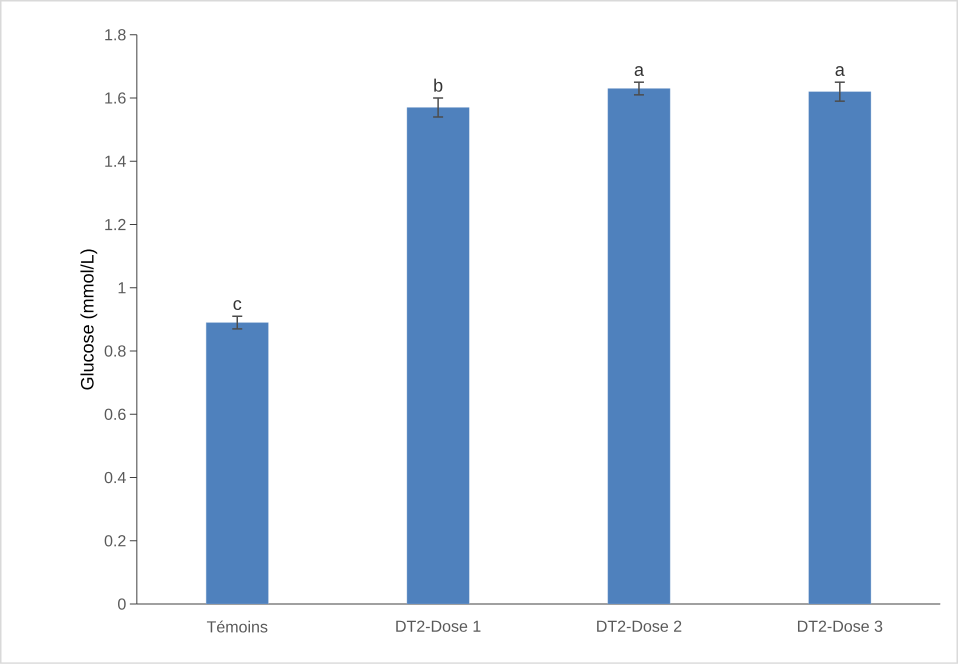 Image resolution: width=958 pixels, height=664 pixels. Describe the element at coordinates (840, 626) in the screenshot. I see `x-tick-label: DT2-Dose 3` at that location.